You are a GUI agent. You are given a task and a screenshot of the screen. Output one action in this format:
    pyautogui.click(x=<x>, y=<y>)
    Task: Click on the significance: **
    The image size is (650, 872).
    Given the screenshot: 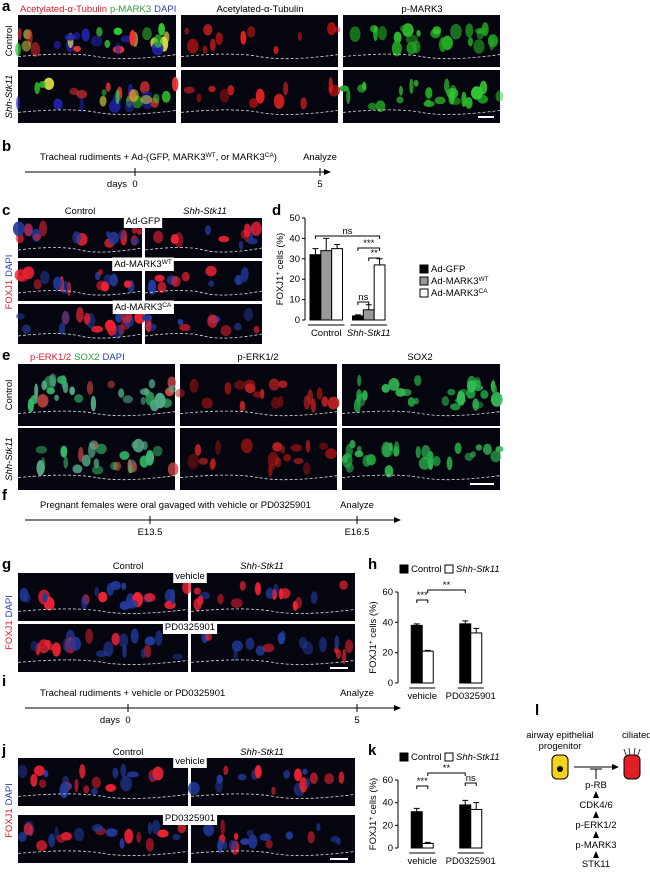 What is the action you would take?
    pyautogui.click(x=447, y=585)
    